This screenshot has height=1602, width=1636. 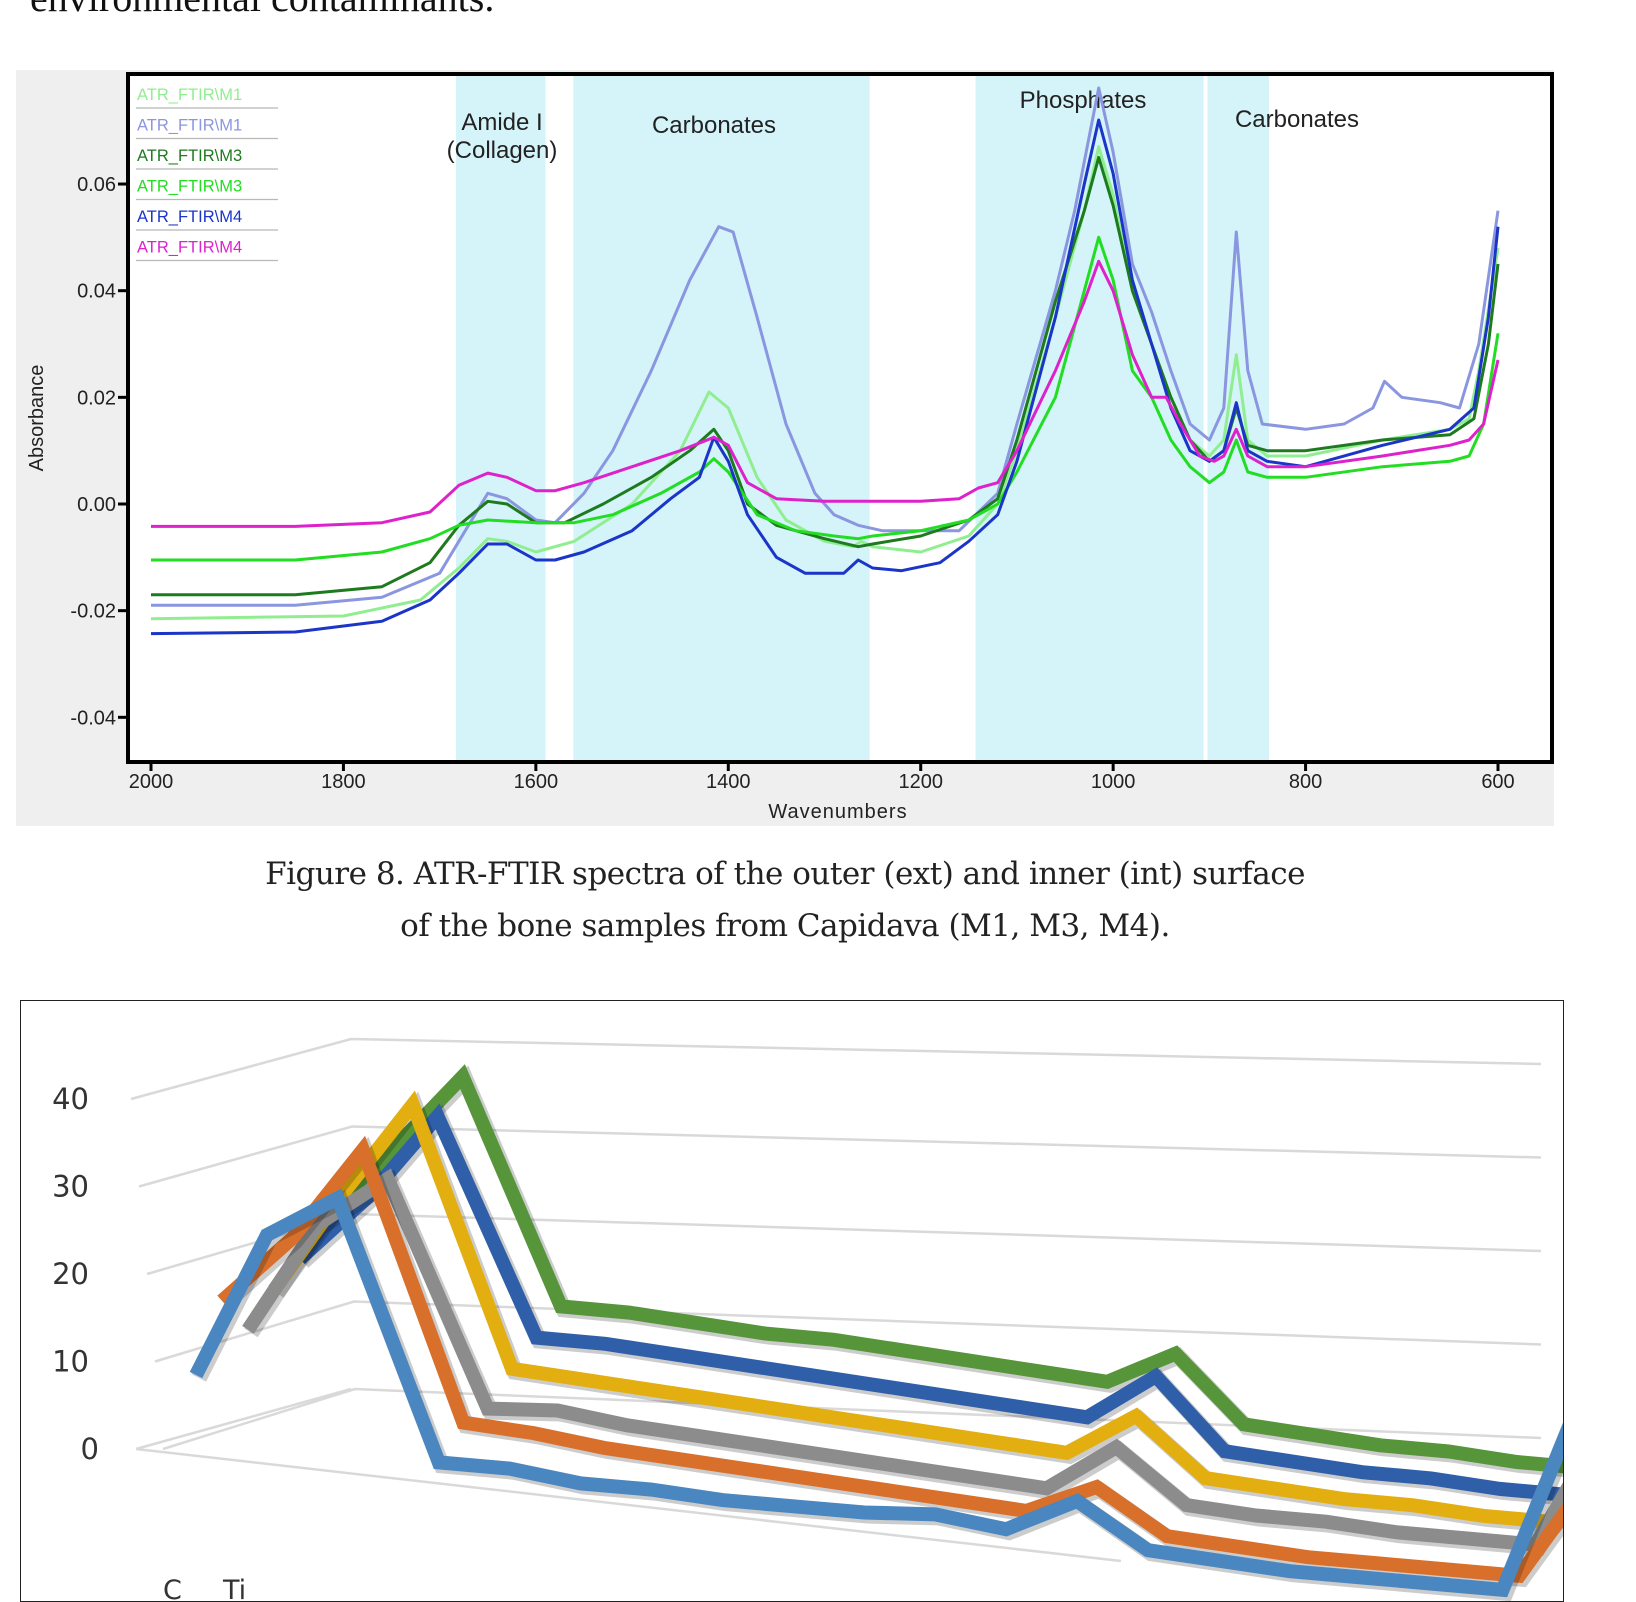 What do you see at coordinates (189, 156) in the screenshot?
I see `legend-entry-2: ATR_FTIR\M3` at bounding box center [189, 156].